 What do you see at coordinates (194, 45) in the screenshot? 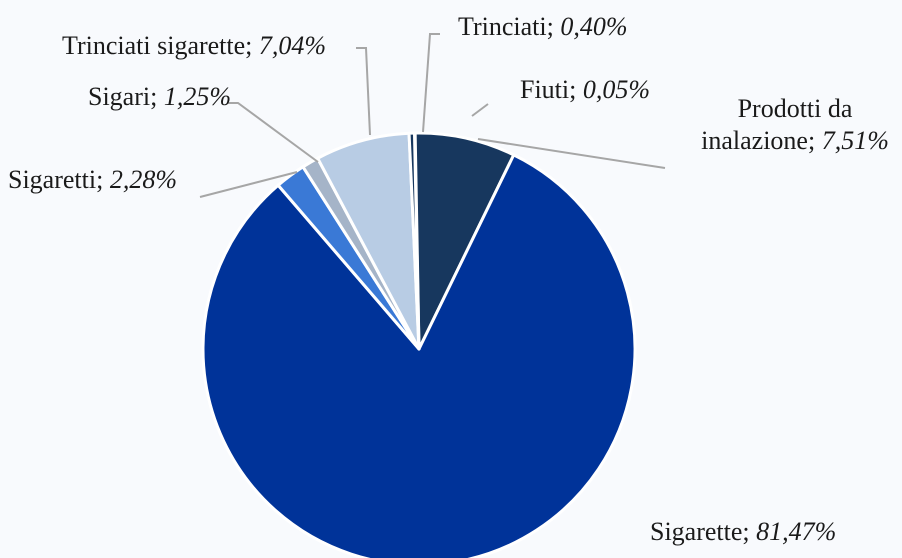
I see `data-label: Trinciati sigarette; 7,04%` at bounding box center [194, 45].